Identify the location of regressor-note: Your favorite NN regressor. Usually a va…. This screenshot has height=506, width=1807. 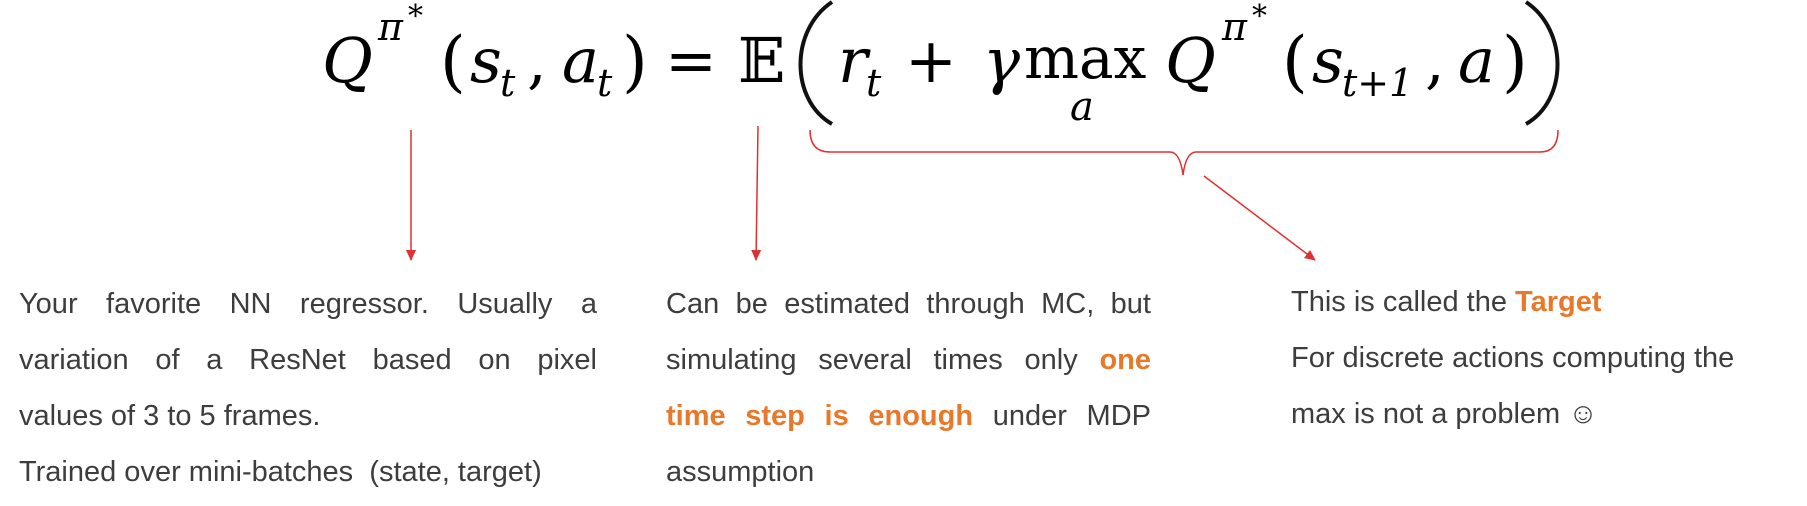
(308, 388).